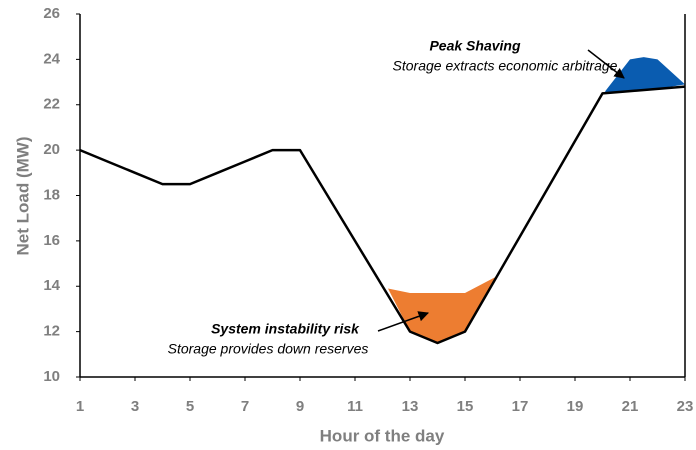 The image size is (696, 450). I want to click on annotation-title: Peak Shaving, so click(474, 46).